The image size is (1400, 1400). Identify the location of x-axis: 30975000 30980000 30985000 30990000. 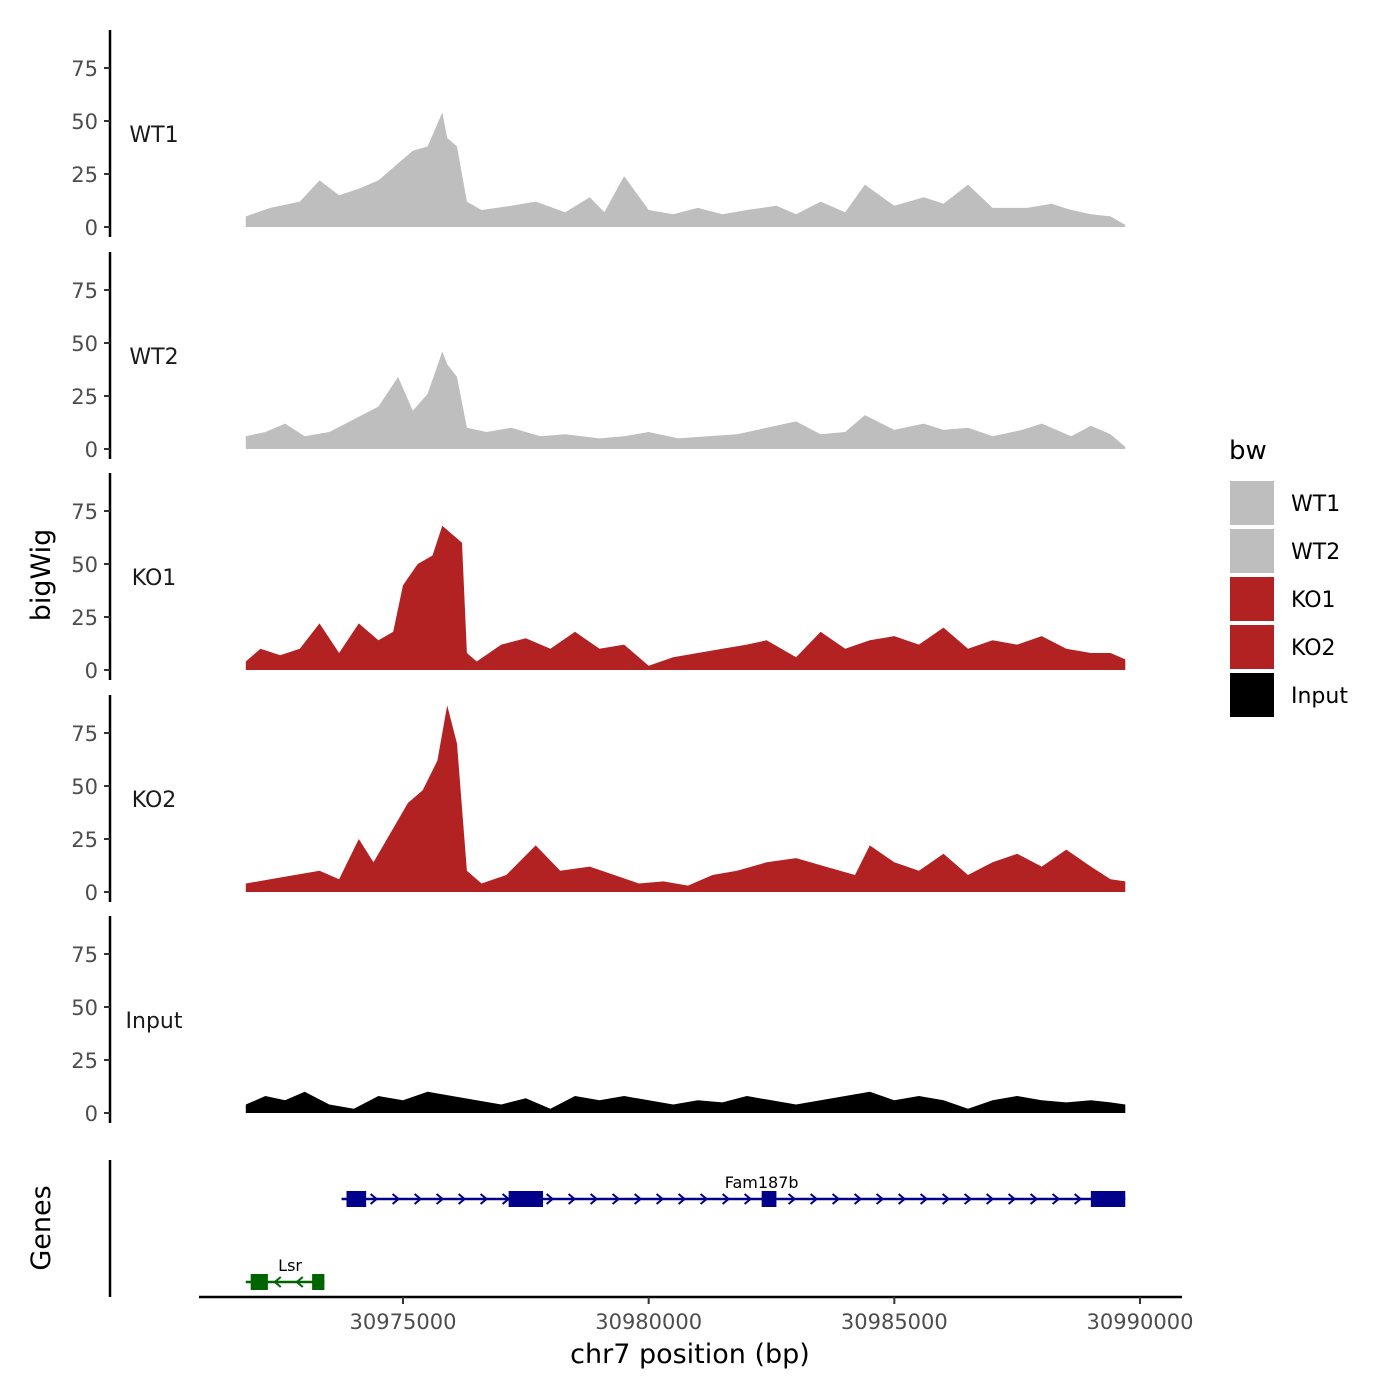
(696, 1314).